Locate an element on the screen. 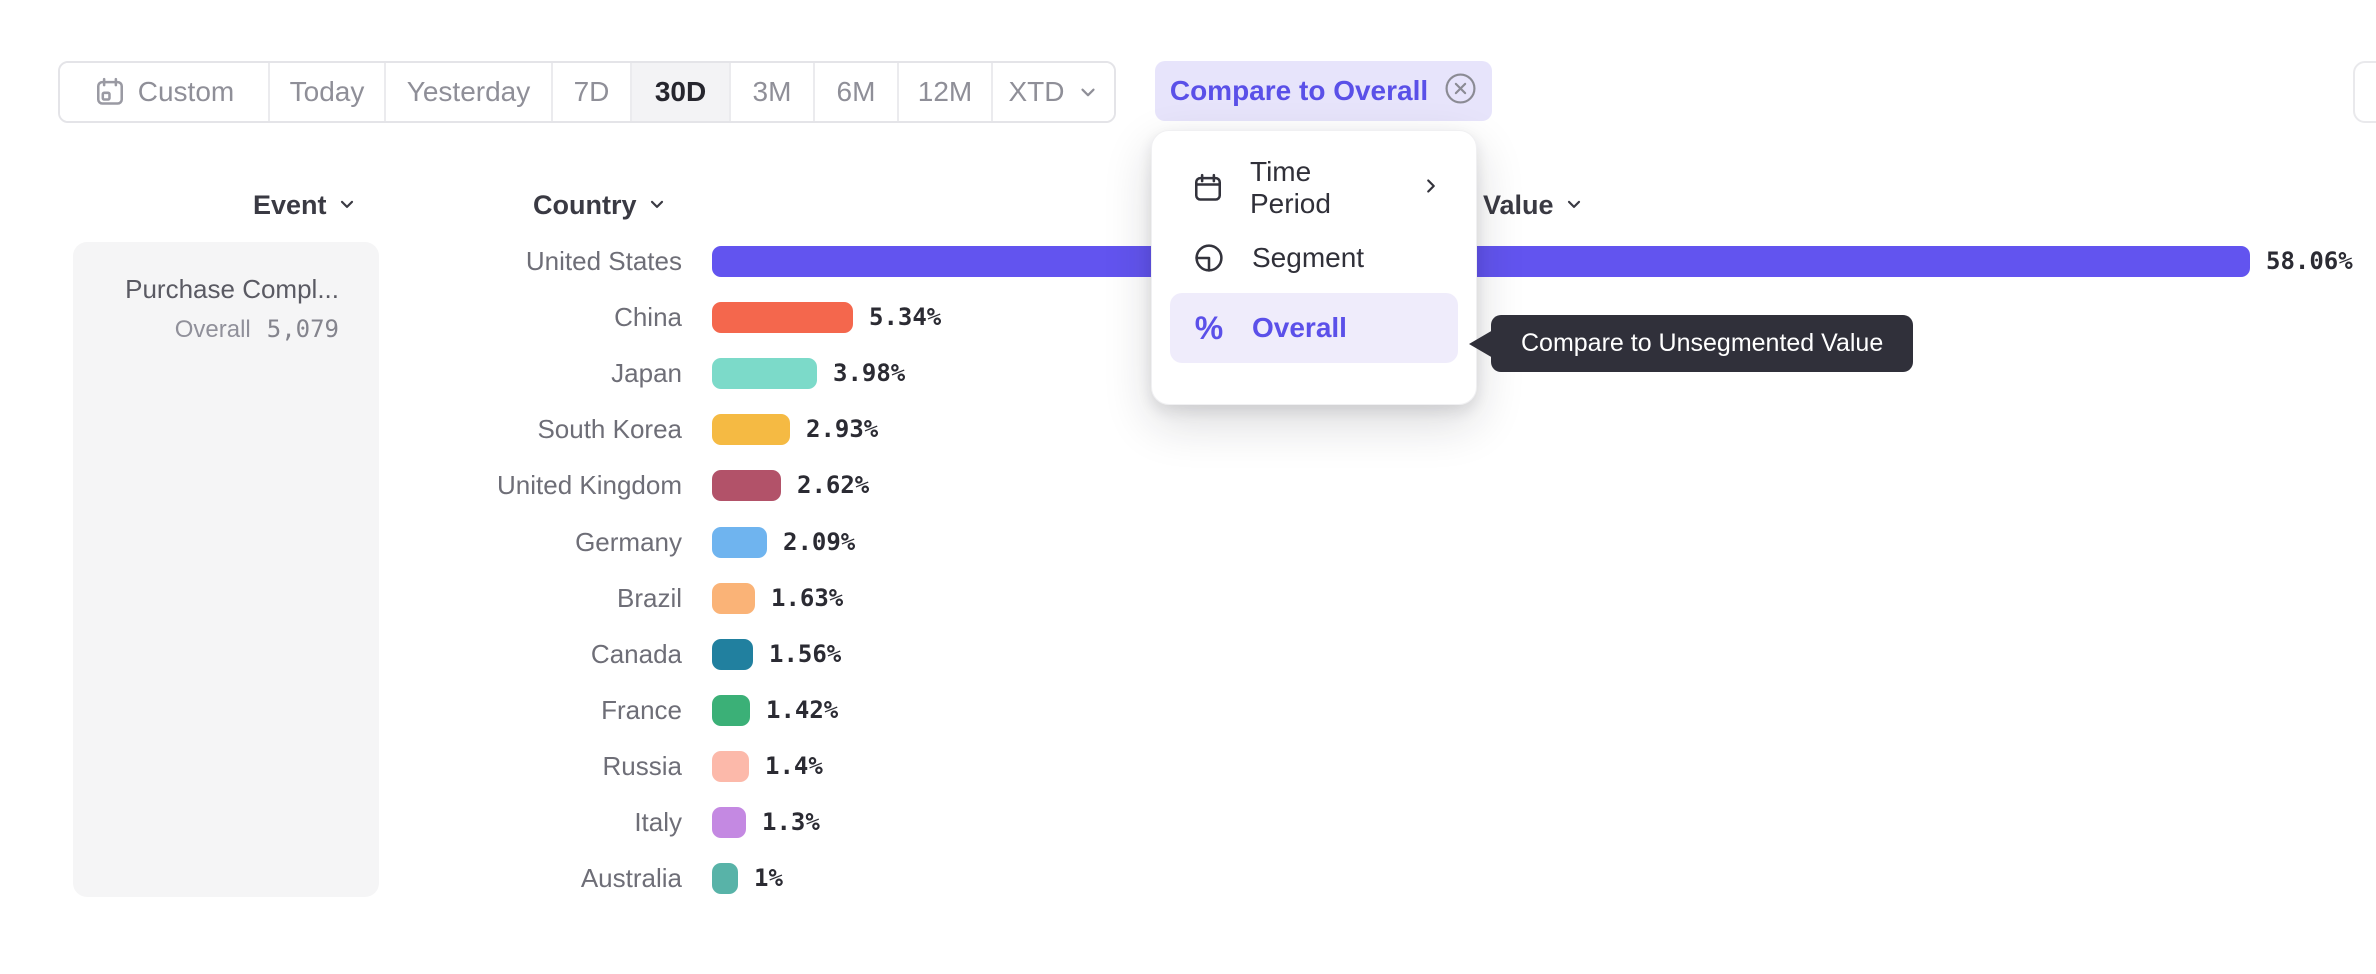  country-label: Canada is located at coordinates (636, 653).